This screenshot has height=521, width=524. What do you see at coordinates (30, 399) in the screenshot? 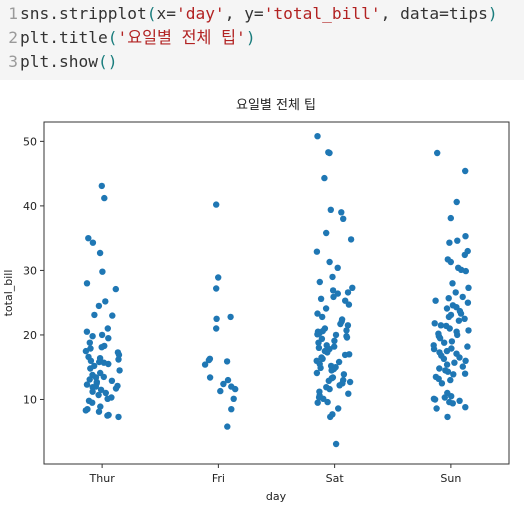
I see `y-tick-label: 10` at bounding box center [30, 399].